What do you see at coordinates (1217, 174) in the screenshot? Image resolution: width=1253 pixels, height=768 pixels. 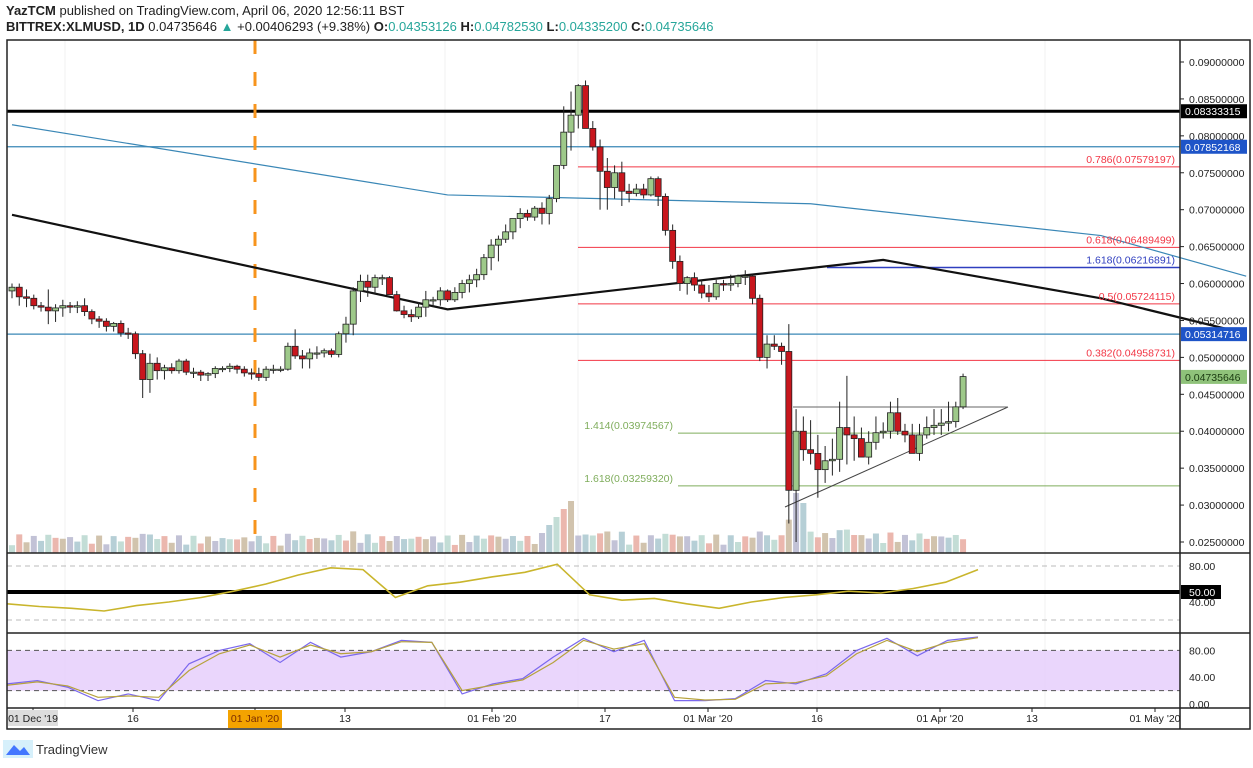 I see `price-tick: 0.07500000` at bounding box center [1217, 174].